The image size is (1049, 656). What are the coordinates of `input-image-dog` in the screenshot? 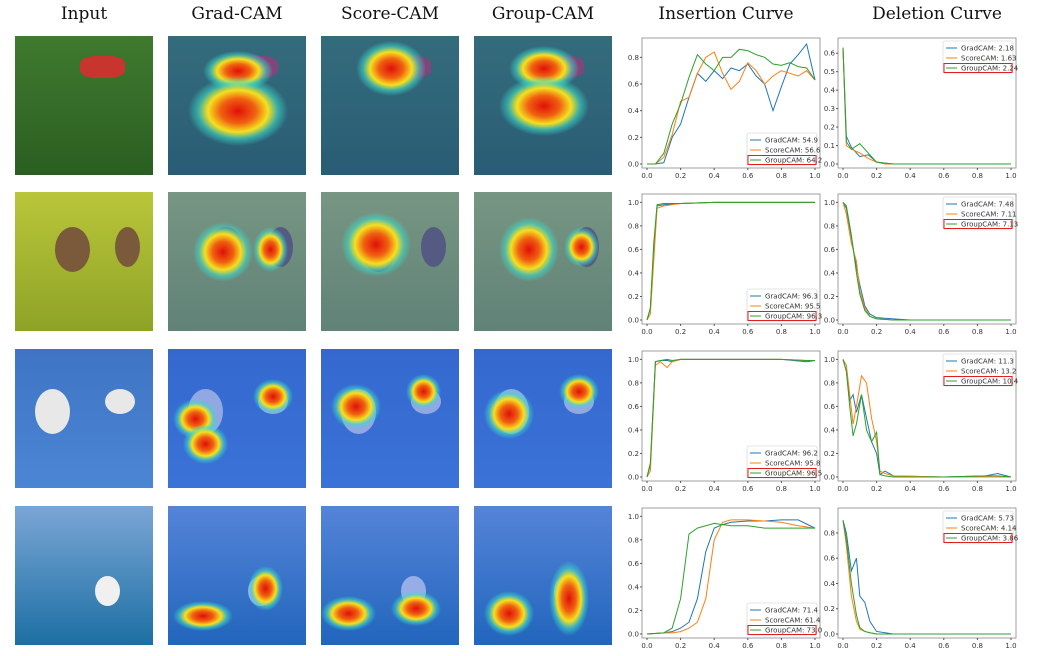 It's located at (84, 105).